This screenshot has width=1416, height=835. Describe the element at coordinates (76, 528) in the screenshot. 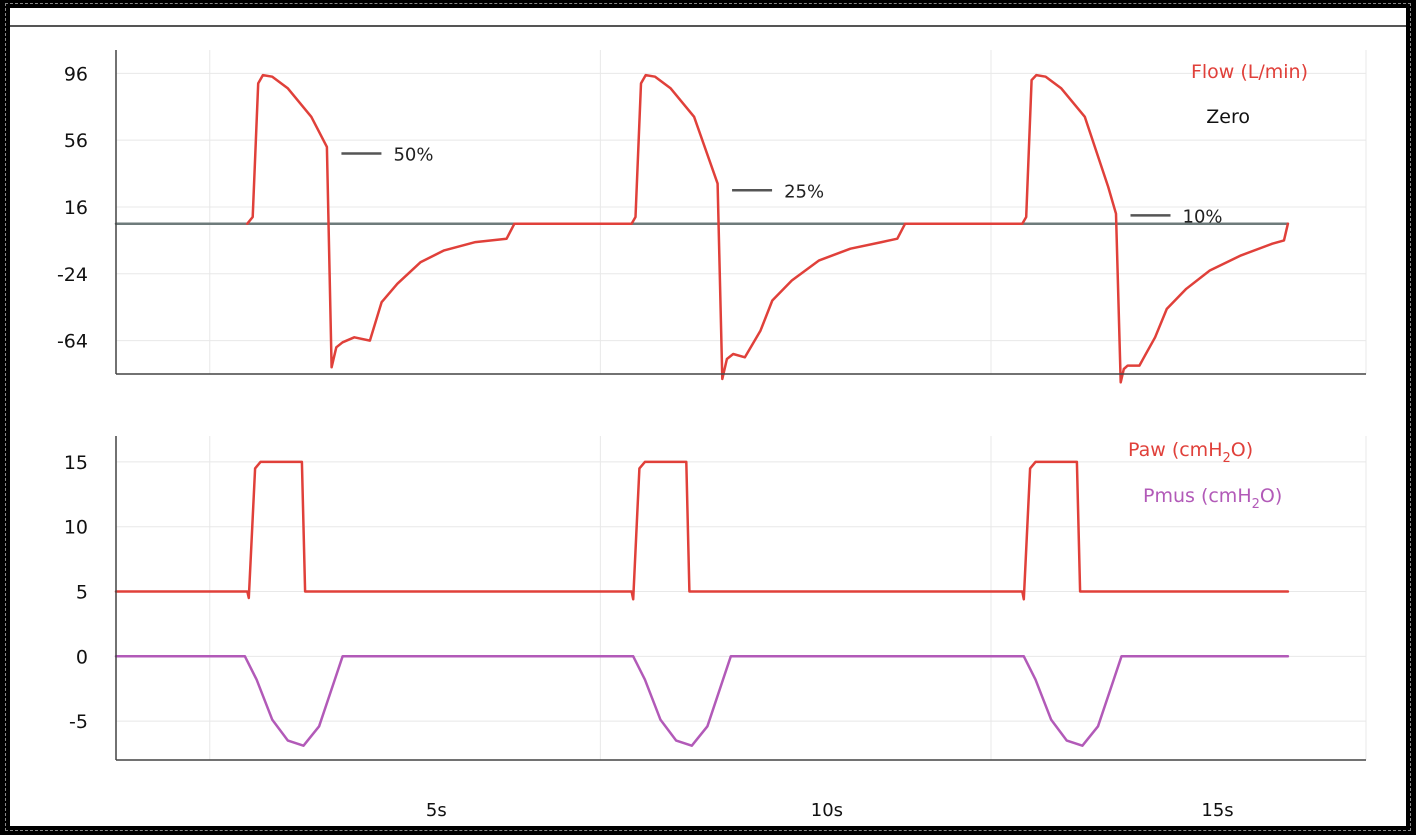

I see `y-tick-label-1-1: 10` at that location.